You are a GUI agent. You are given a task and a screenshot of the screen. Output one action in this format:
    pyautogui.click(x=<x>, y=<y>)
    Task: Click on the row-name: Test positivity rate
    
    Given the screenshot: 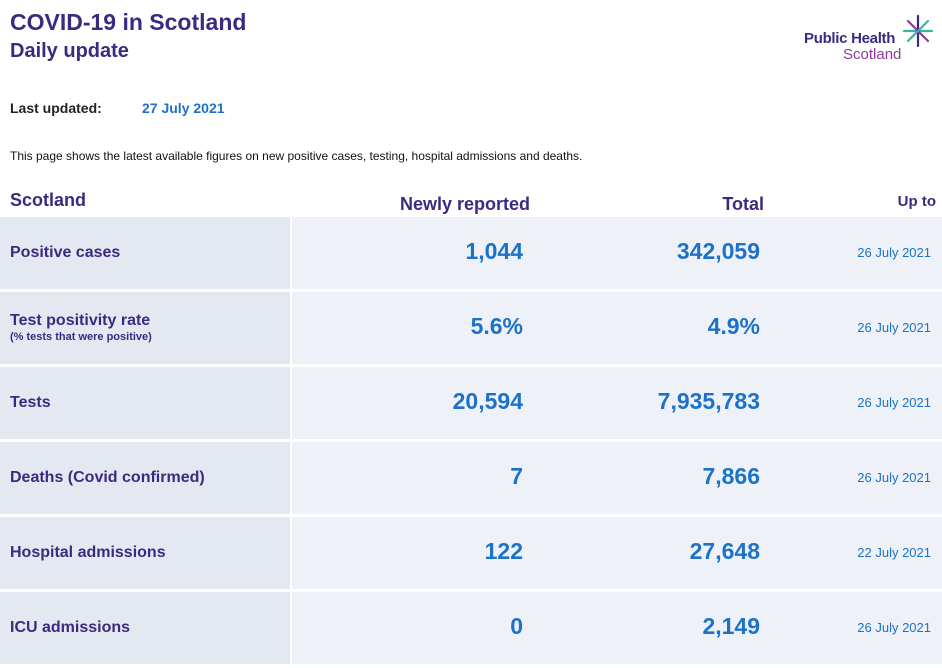 What is the action you would take?
    pyautogui.click(x=80, y=320)
    